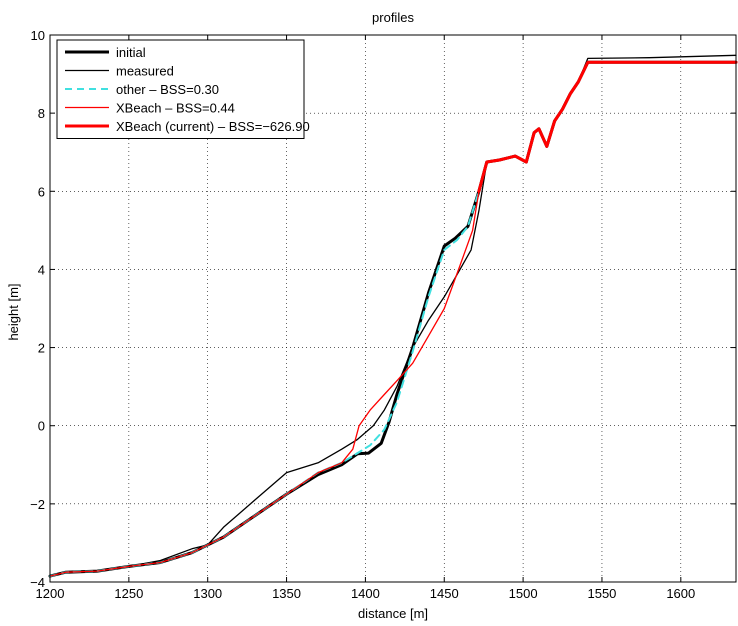 The image size is (738, 626). Describe the element at coordinates (41, 426) in the screenshot. I see `y-tick-label: 0` at that location.